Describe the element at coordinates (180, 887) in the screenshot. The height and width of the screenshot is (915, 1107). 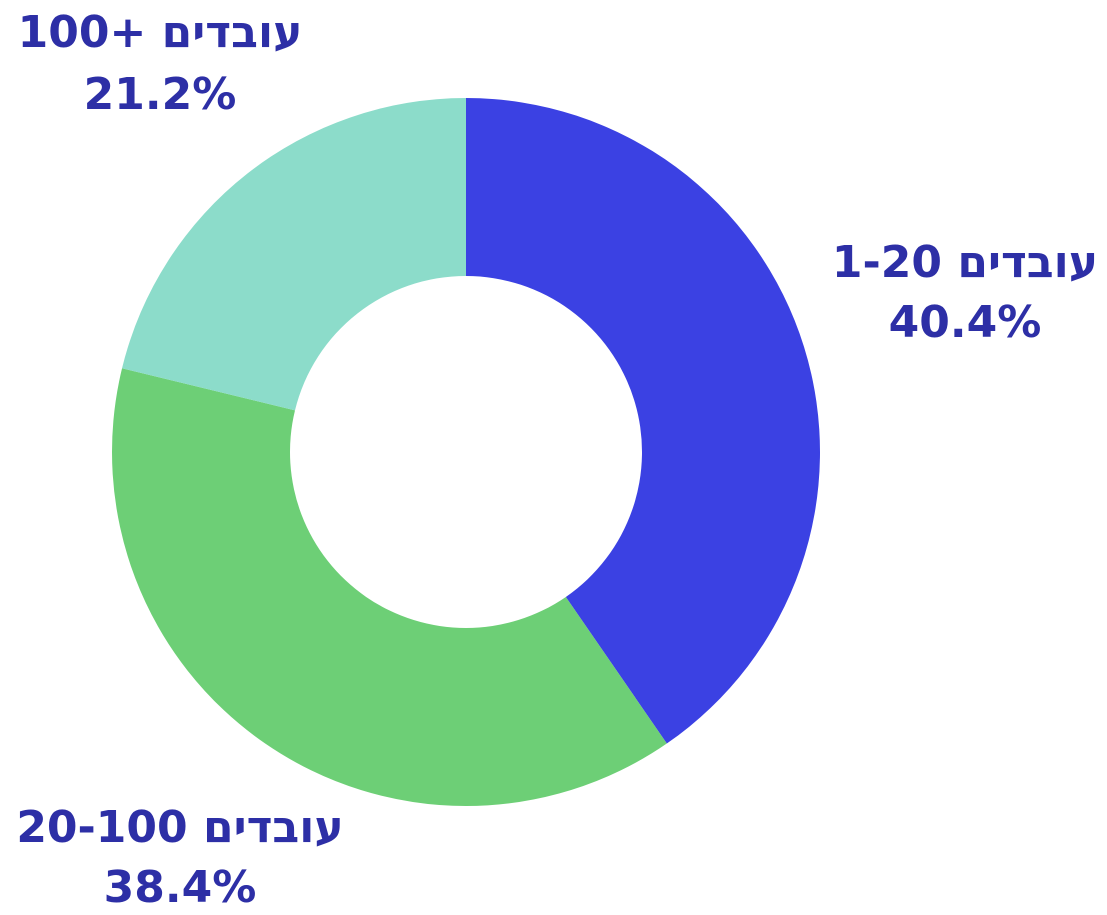
I see `slice-value-label: 38.4%` at that location.